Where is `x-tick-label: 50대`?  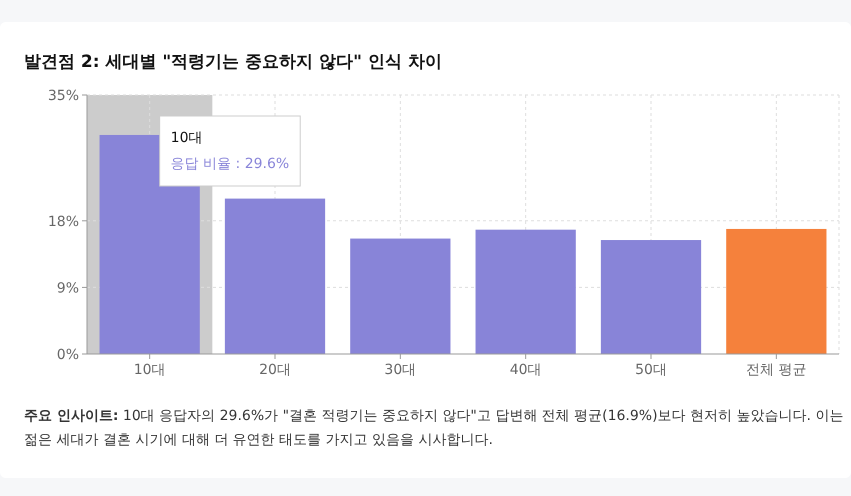 x-tick-label: 50대 is located at coordinates (651, 370).